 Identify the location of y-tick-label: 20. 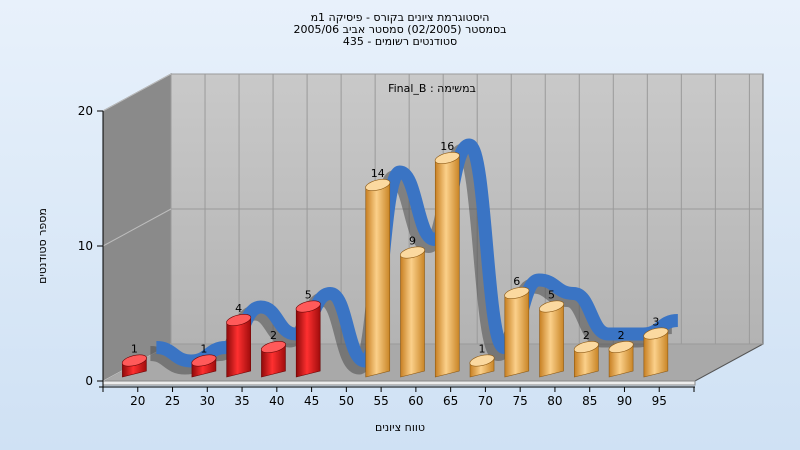
(85, 111).